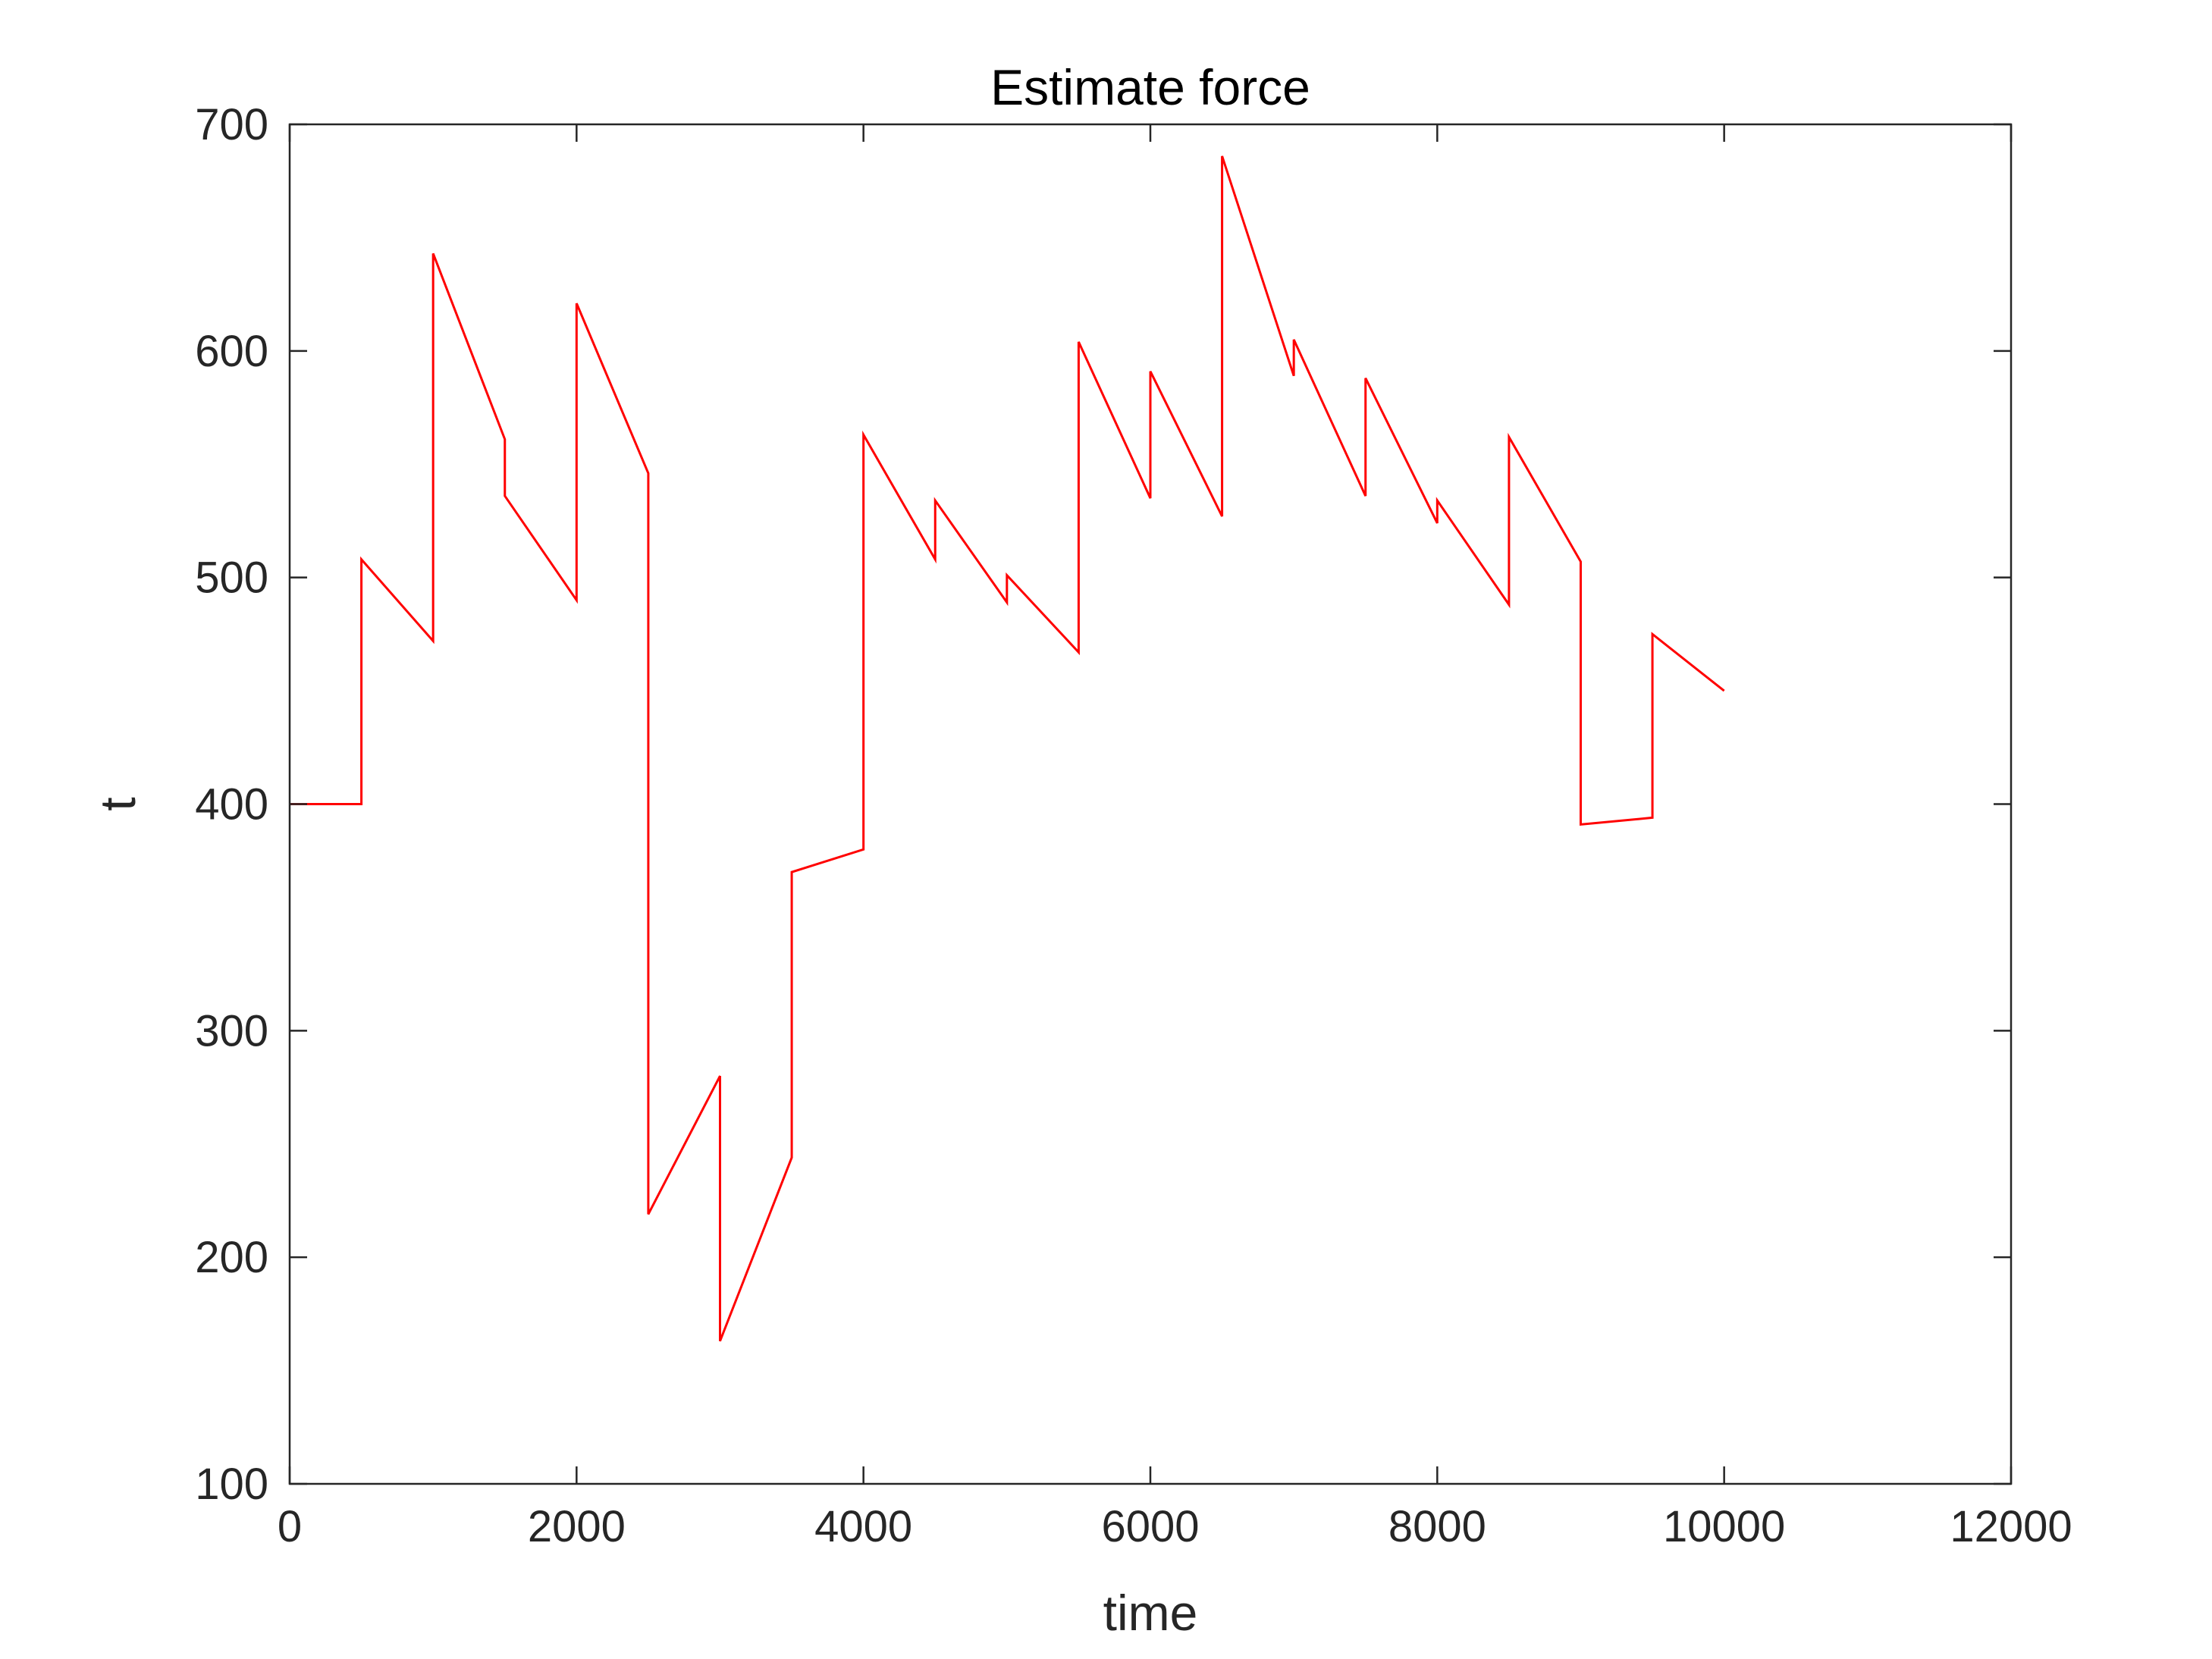  I want to click on y-tick-label: 100, so click(231, 1484).